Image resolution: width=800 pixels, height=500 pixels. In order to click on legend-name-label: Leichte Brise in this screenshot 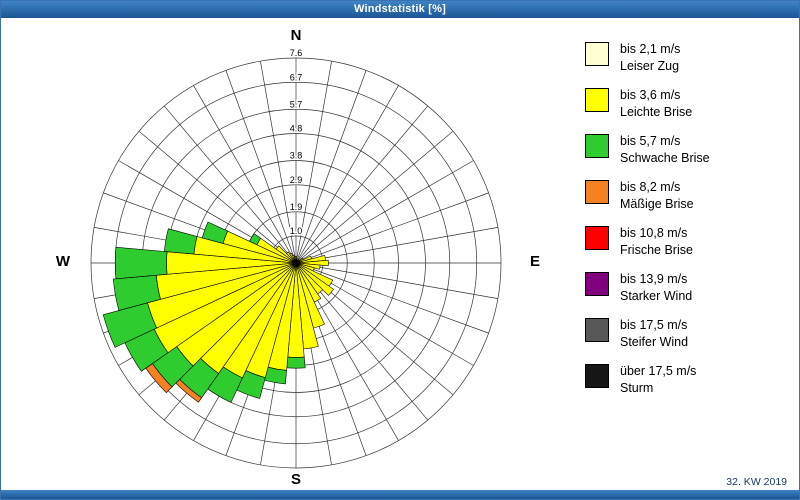, I will do `click(656, 112)`.